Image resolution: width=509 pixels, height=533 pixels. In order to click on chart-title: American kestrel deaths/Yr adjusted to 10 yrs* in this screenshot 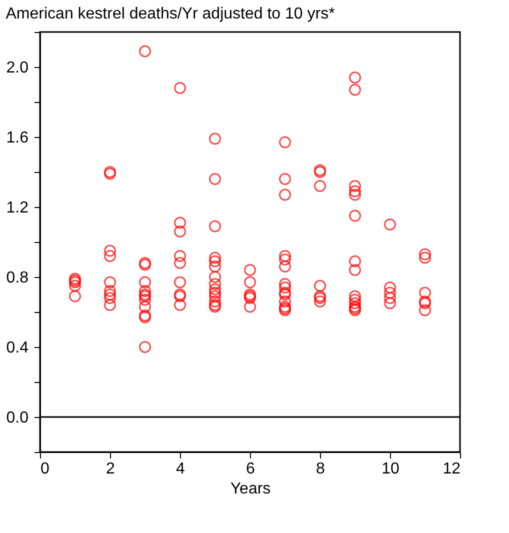, I will do `click(170, 14)`.